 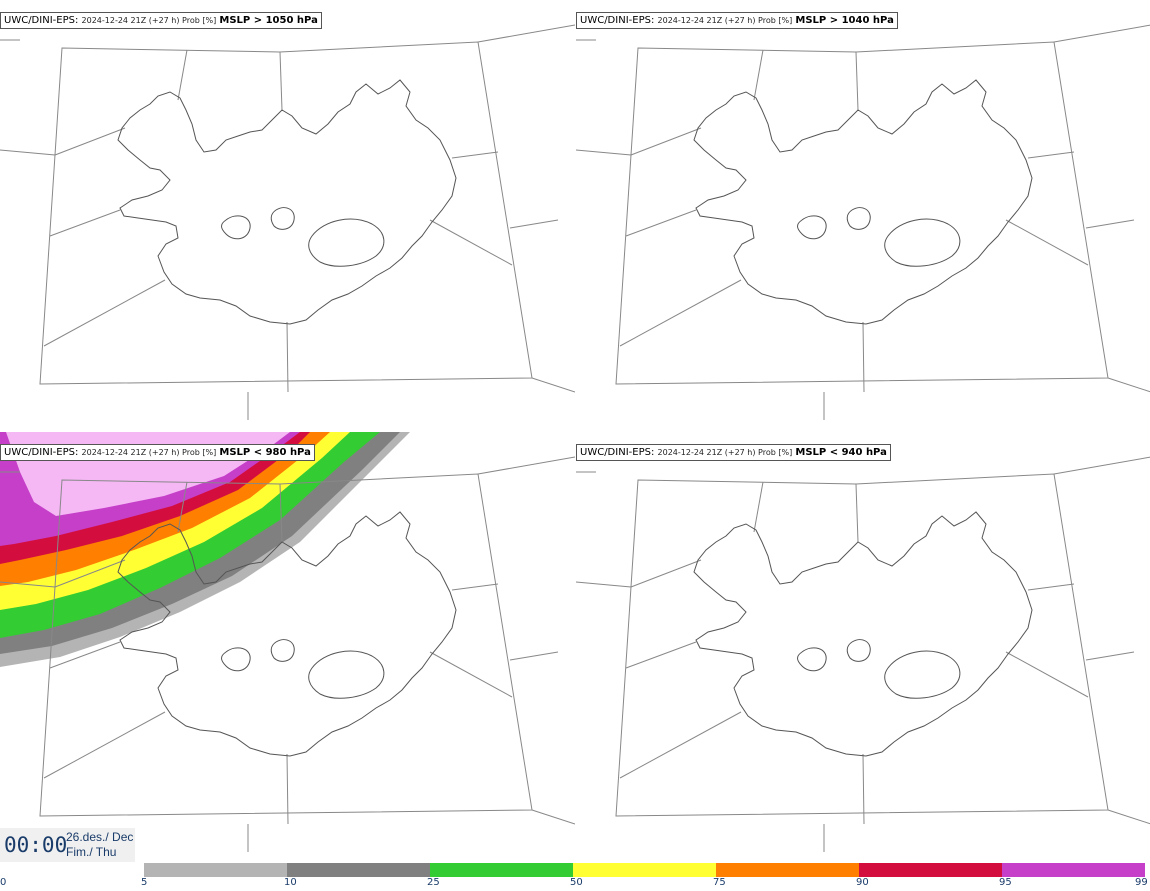 I want to click on valid-date-line2: Fim./ Thu, so click(x=91, y=852).